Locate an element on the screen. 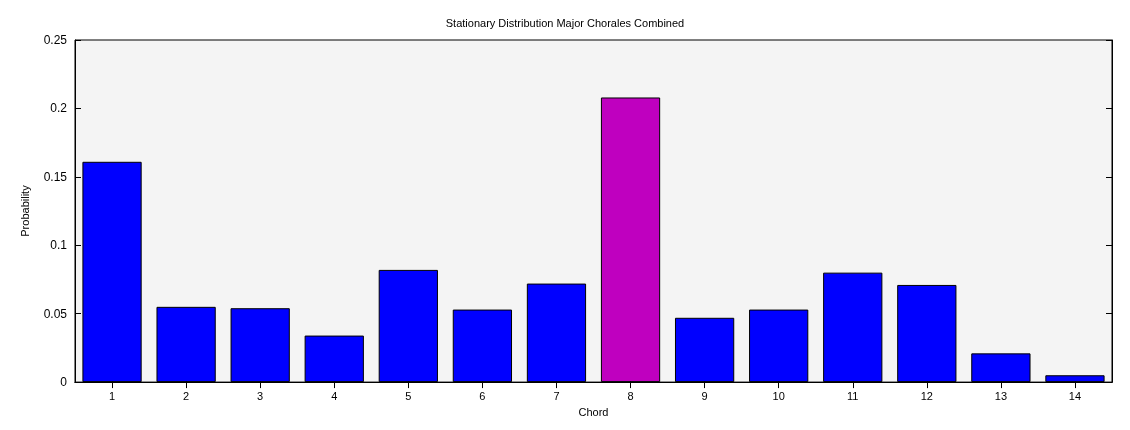  x-tick-label: 7 is located at coordinates (556, 395).